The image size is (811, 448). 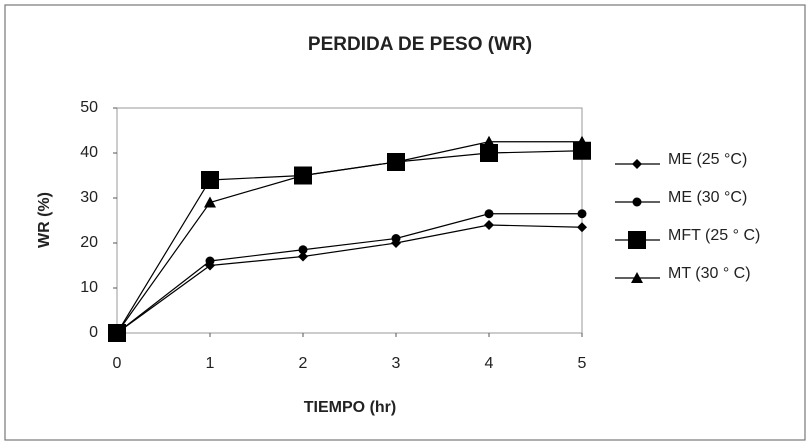 I want to click on series-line, so click(x=349, y=279).